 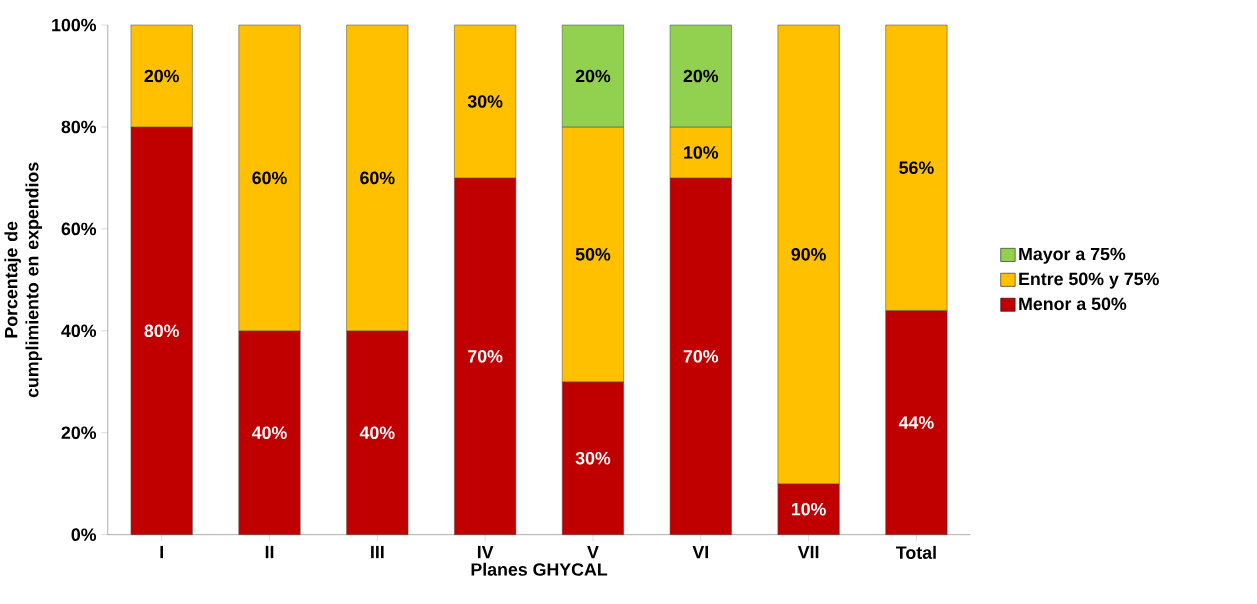 What do you see at coordinates (1072, 255) in the screenshot?
I see `legend-label: Mayor a 75%` at bounding box center [1072, 255].